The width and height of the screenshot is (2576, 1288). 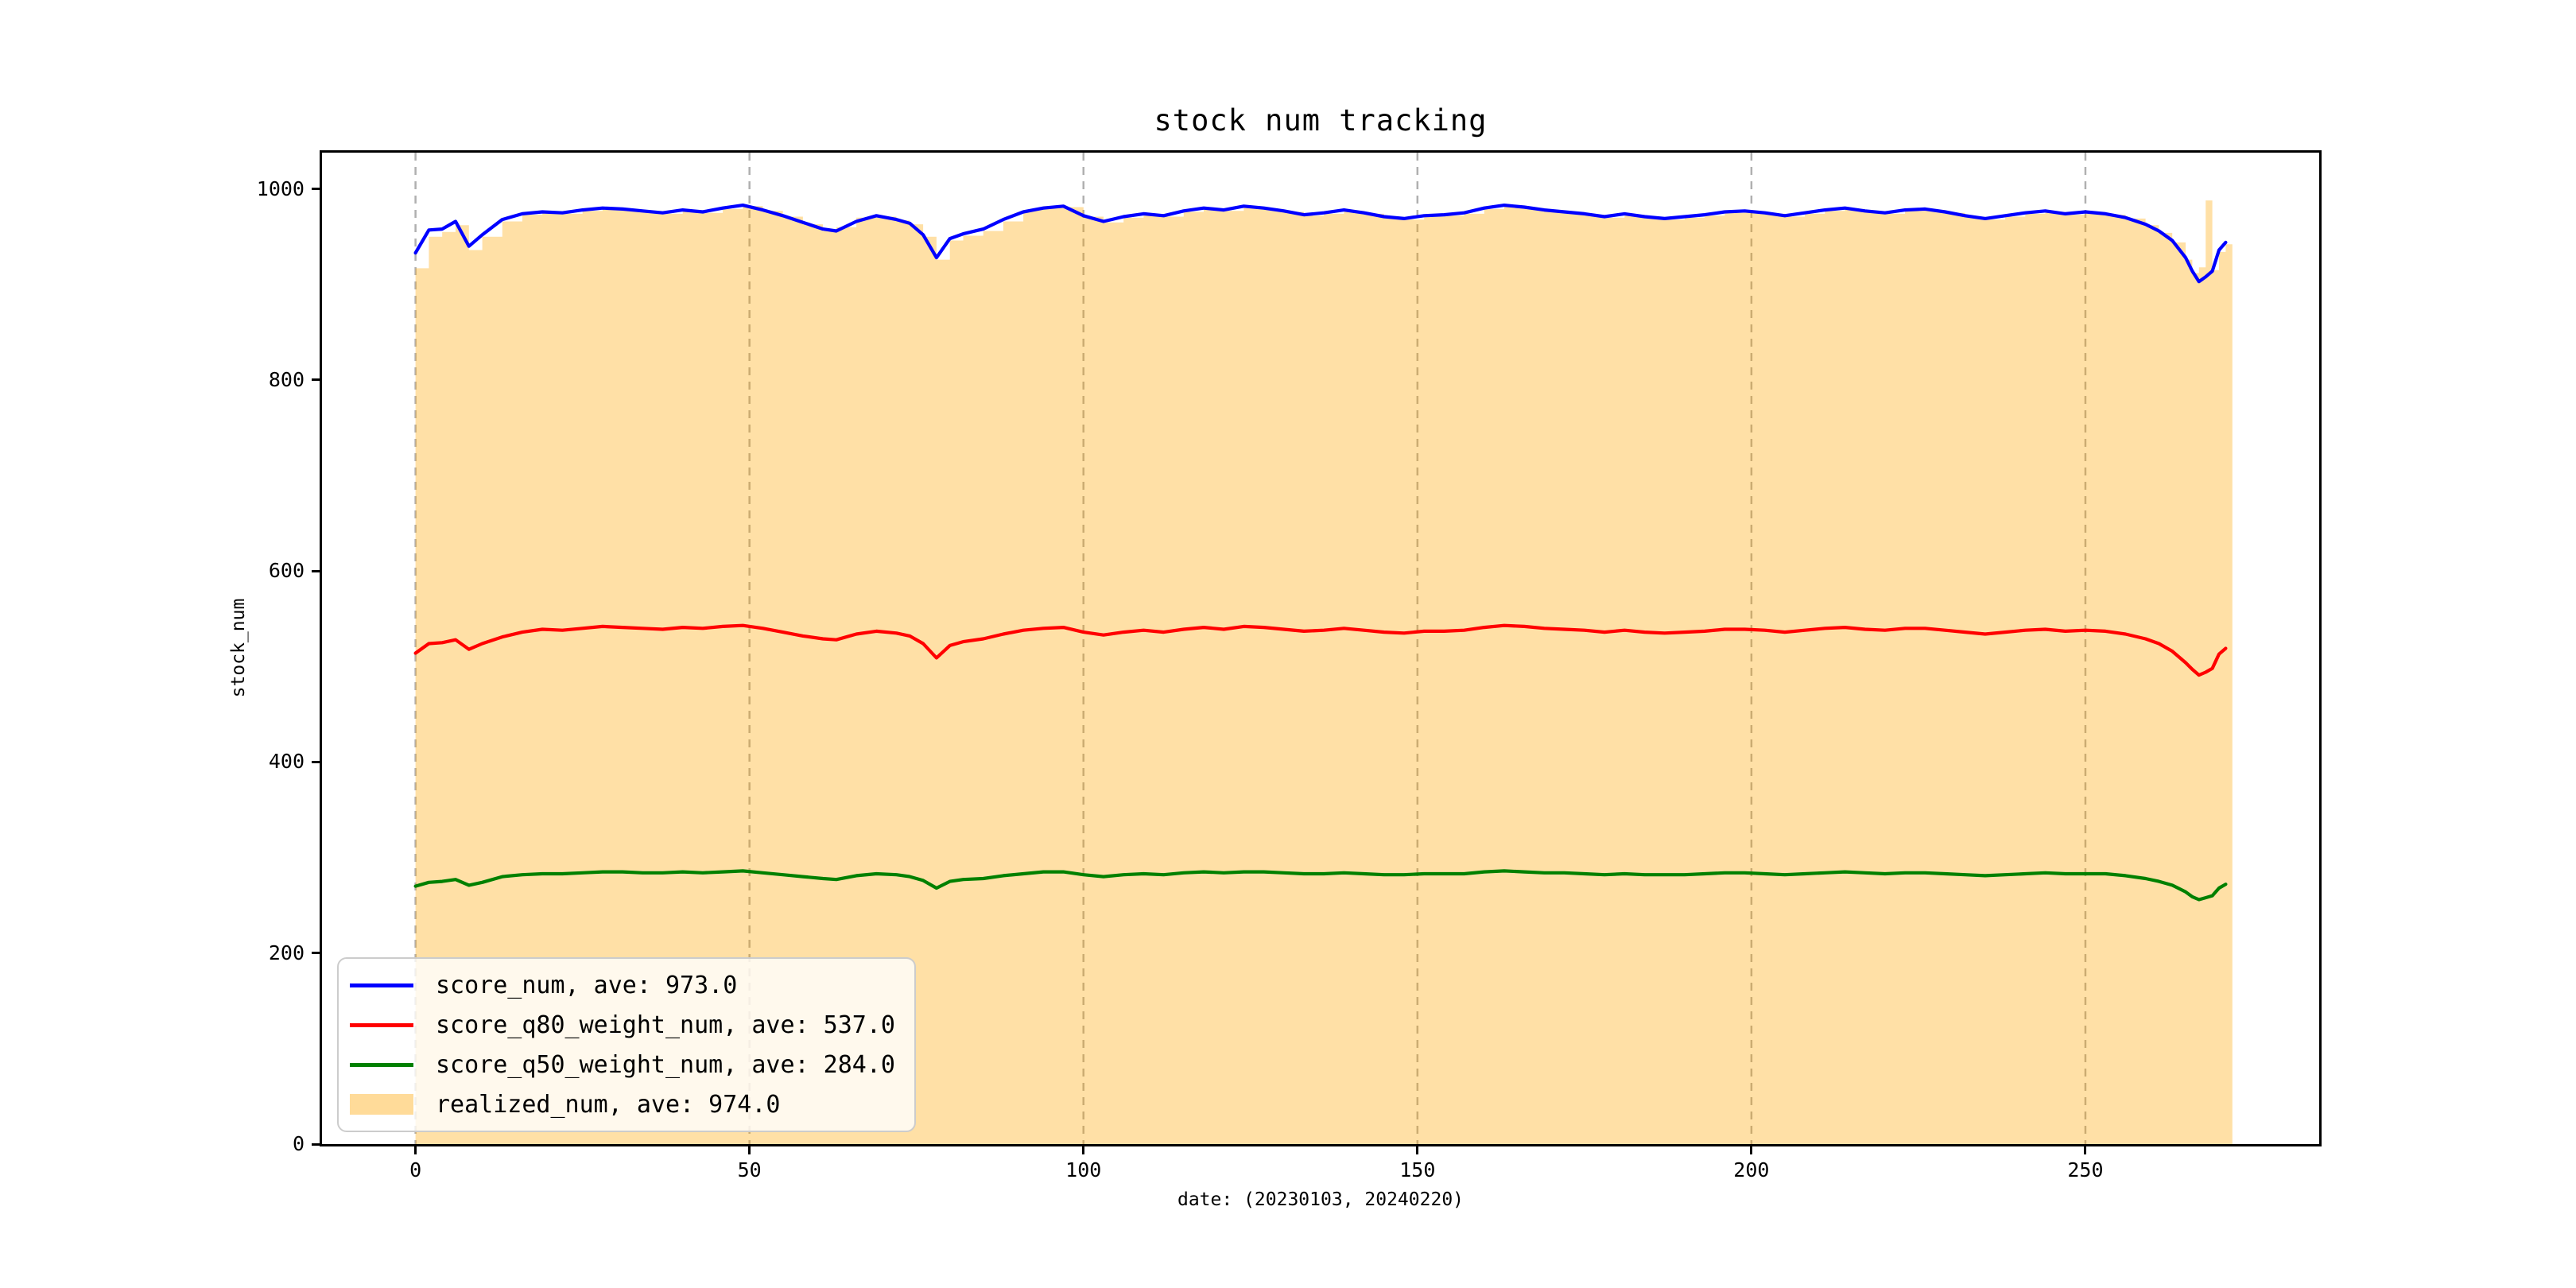 I want to click on y-tick-label-600: 600, so click(x=286, y=571).